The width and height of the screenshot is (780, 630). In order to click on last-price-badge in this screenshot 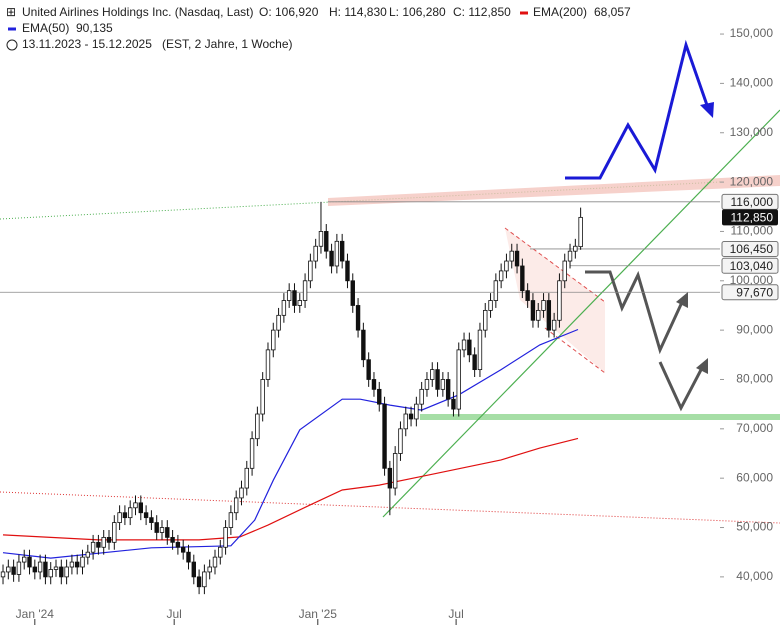, I will do `click(750, 217)`.